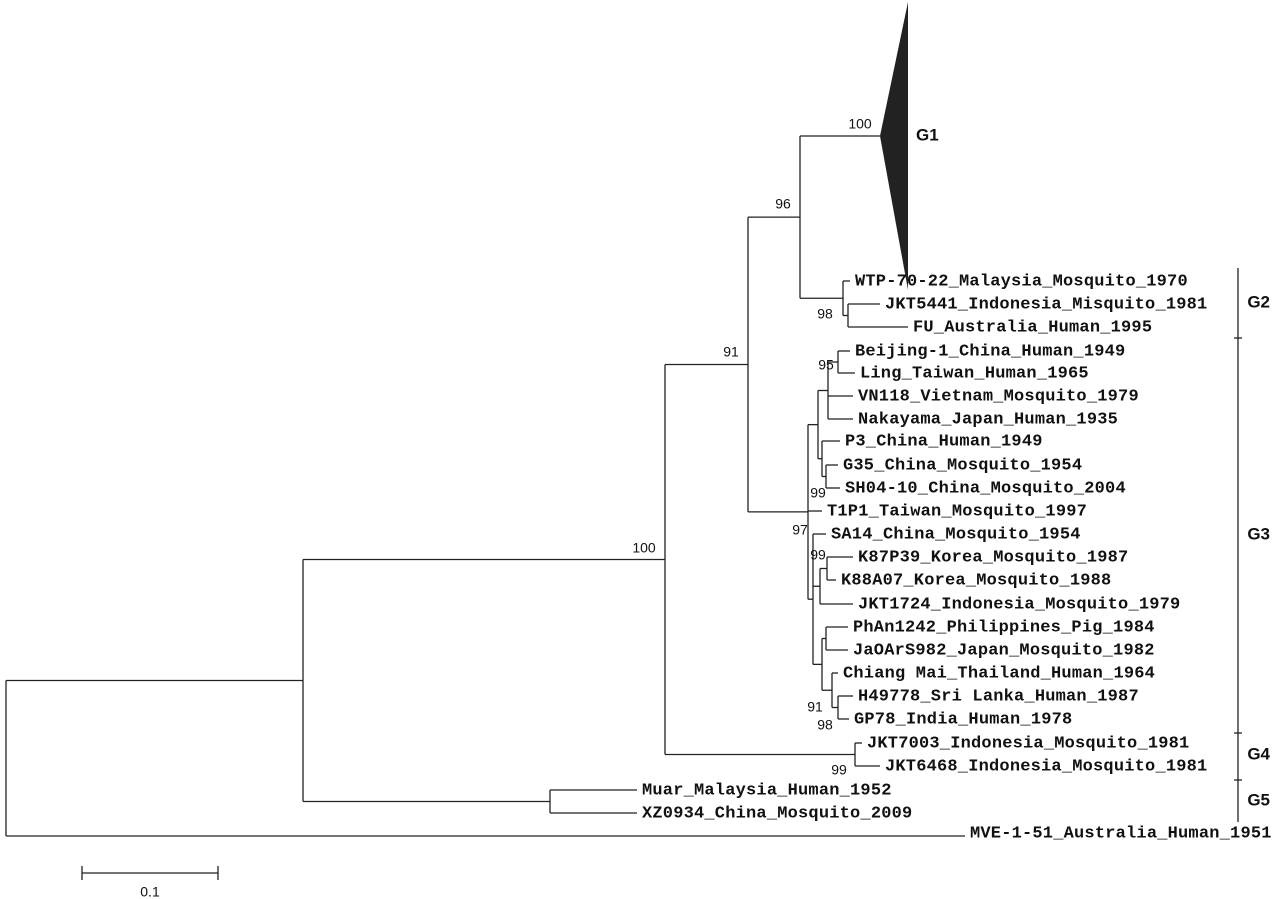  What do you see at coordinates (962, 465) in the screenshot?
I see `leaf-label: G35_China_Mosquito_1954` at bounding box center [962, 465].